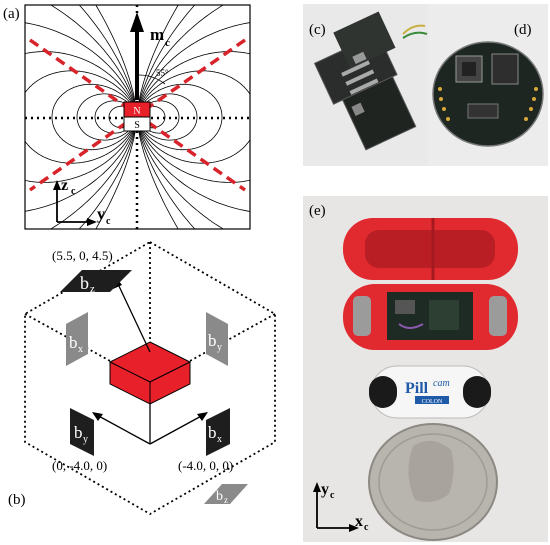 The width and height of the screenshot is (550, 545). What do you see at coordinates (137, 22) in the screenshot?
I see `moment-arrow-head` at bounding box center [137, 22].